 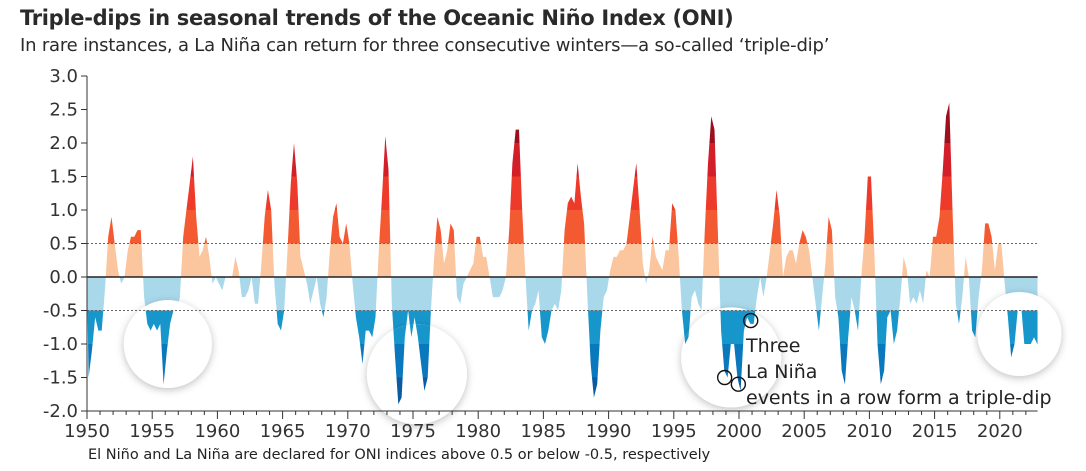 What do you see at coordinates (739, 431) in the screenshot?
I see `x-tick-label: 2000` at bounding box center [739, 431].